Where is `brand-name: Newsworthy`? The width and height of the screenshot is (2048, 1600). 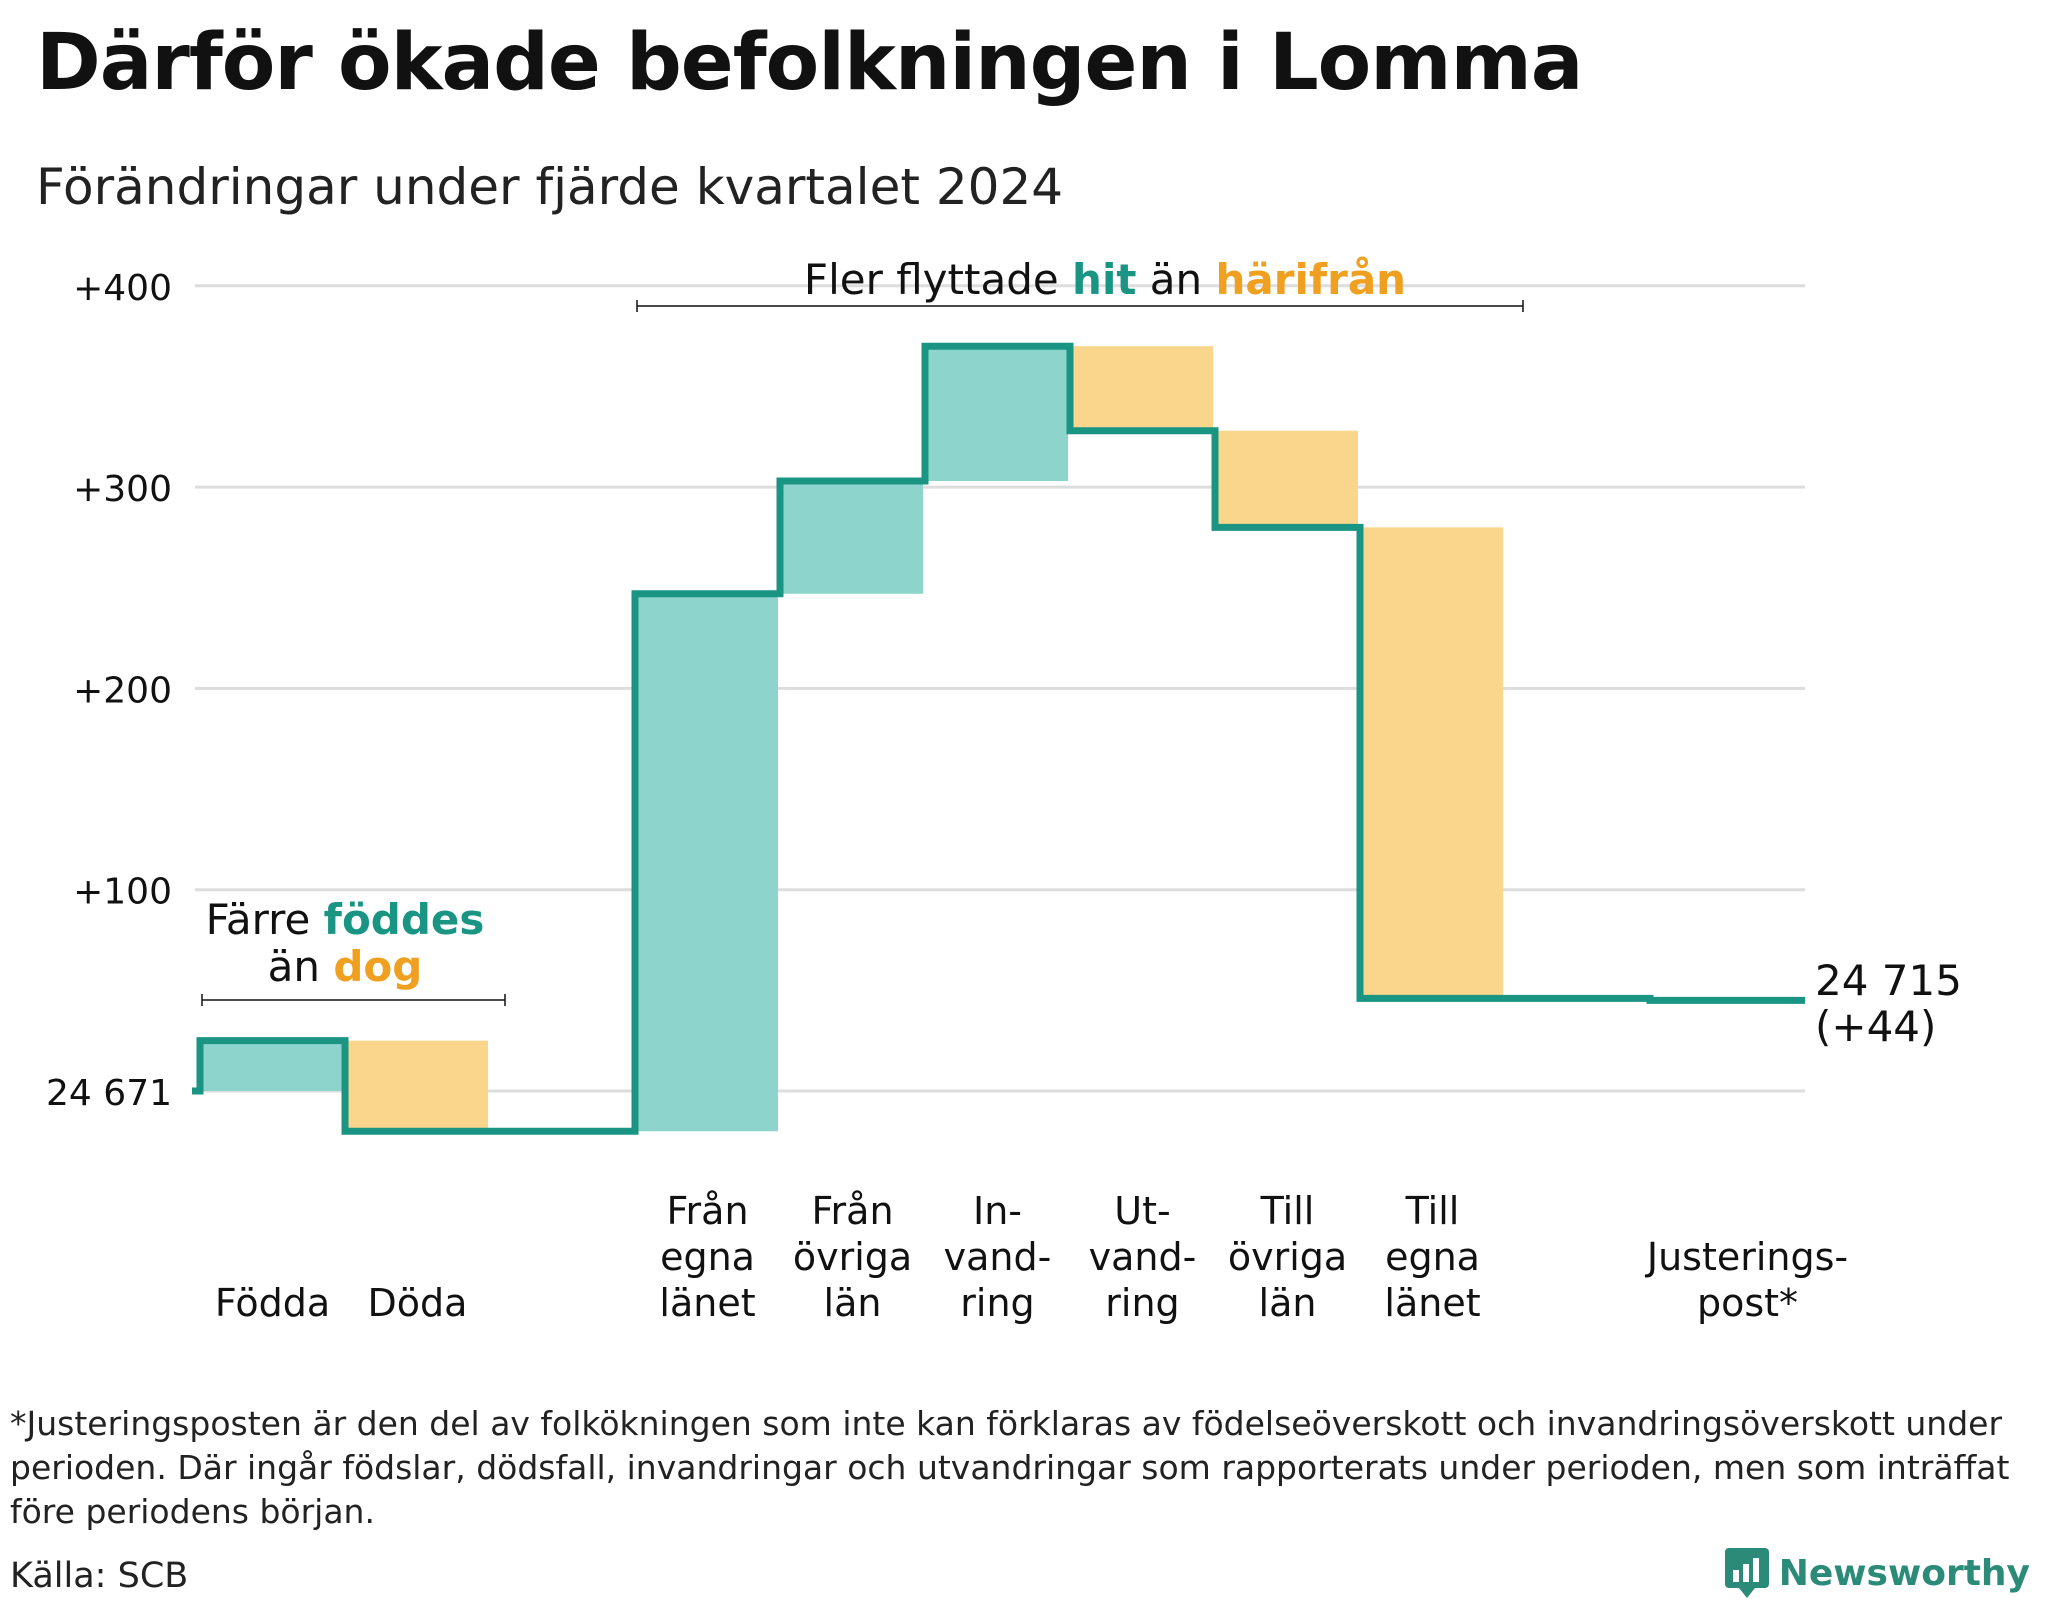 brand-name: Newsworthy is located at coordinates (1904, 1573).